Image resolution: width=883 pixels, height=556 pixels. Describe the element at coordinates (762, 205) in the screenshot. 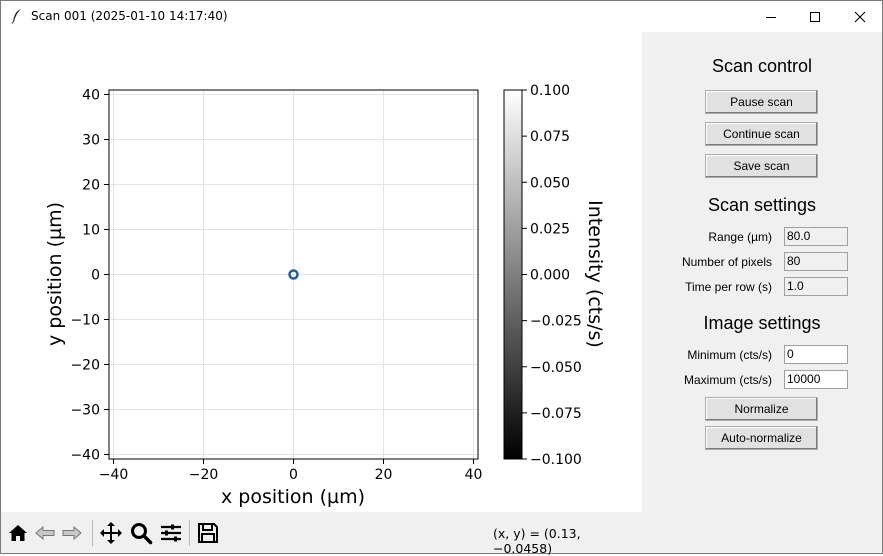

I see `scan-settings-title: Scan settings` at that location.